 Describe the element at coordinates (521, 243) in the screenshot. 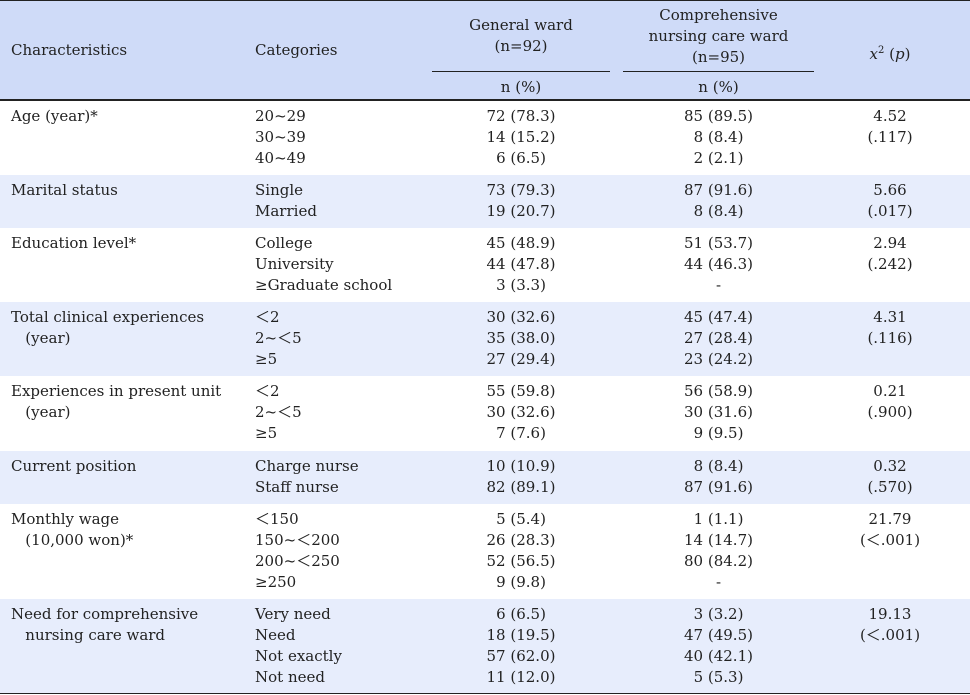

I see `row-general-ward-values-line: 45 (48.9)` at that location.